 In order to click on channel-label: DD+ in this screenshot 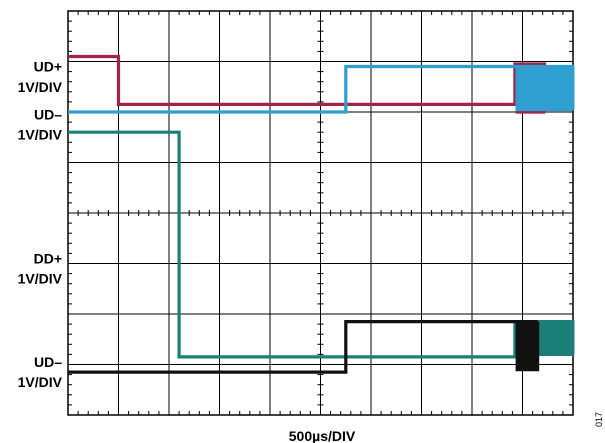, I will do `click(48, 258)`.